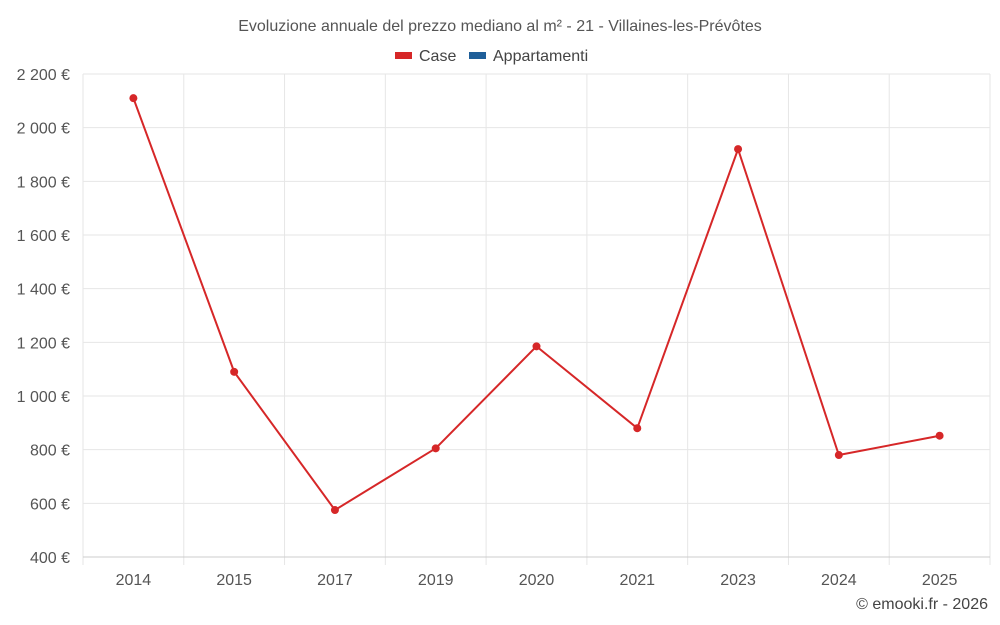 The height and width of the screenshot is (625, 1000). What do you see at coordinates (43, 236) in the screenshot?
I see `y-tick-label: 1 600 €` at bounding box center [43, 236].